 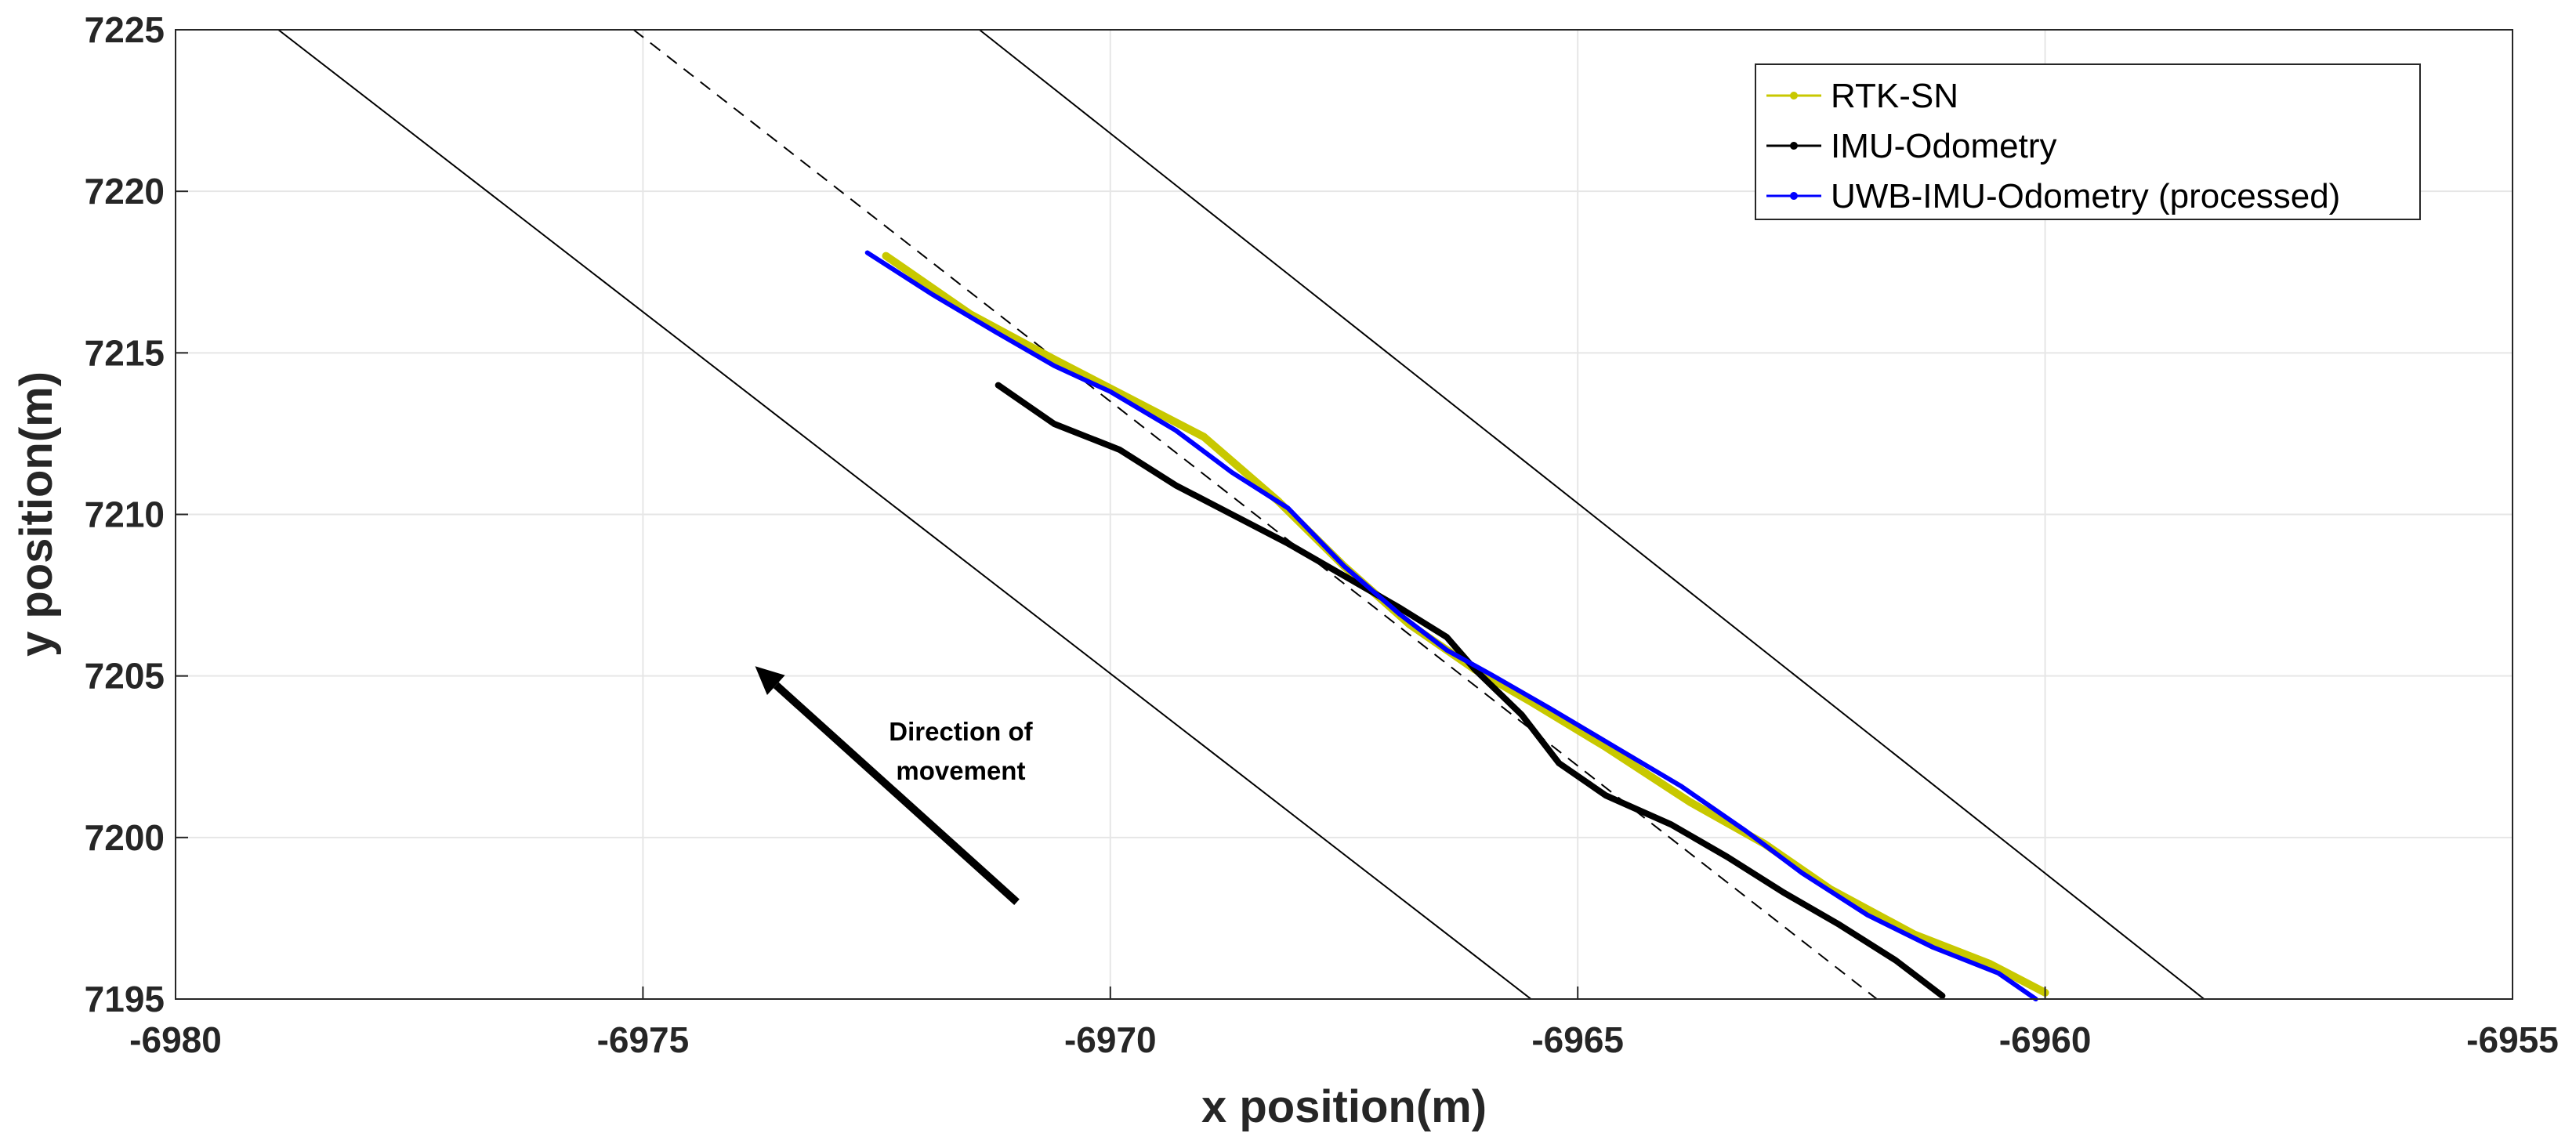 I want to click on y-tick-label: 7215, so click(x=125, y=352).